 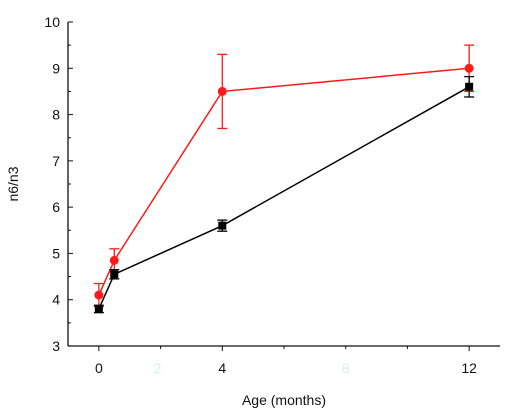 What do you see at coordinates (158, 368) in the screenshot?
I see `x-tick-label-faint: 2` at bounding box center [158, 368].